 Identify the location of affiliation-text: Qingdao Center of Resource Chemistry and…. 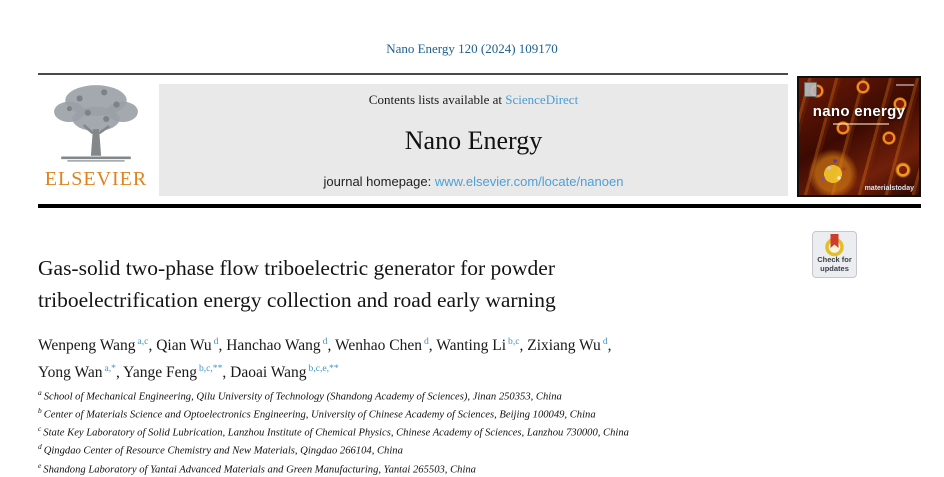
(223, 451).